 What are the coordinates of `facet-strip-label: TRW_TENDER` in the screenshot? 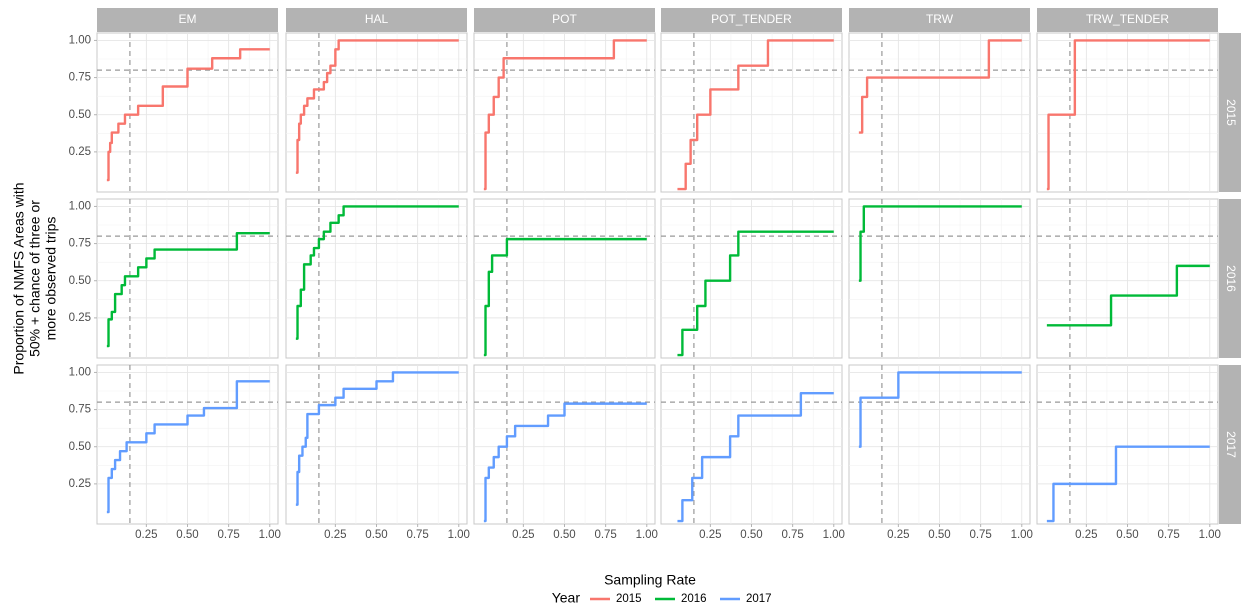 It's located at (1127, 19).